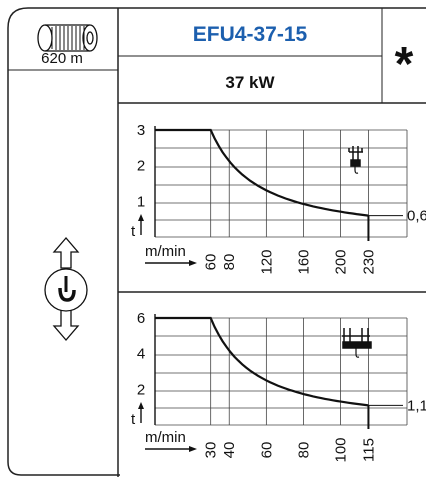 This screenshot has width=426, height=482. I want to click on chart-2-end-value-label: 1,1, so click(416, 405).